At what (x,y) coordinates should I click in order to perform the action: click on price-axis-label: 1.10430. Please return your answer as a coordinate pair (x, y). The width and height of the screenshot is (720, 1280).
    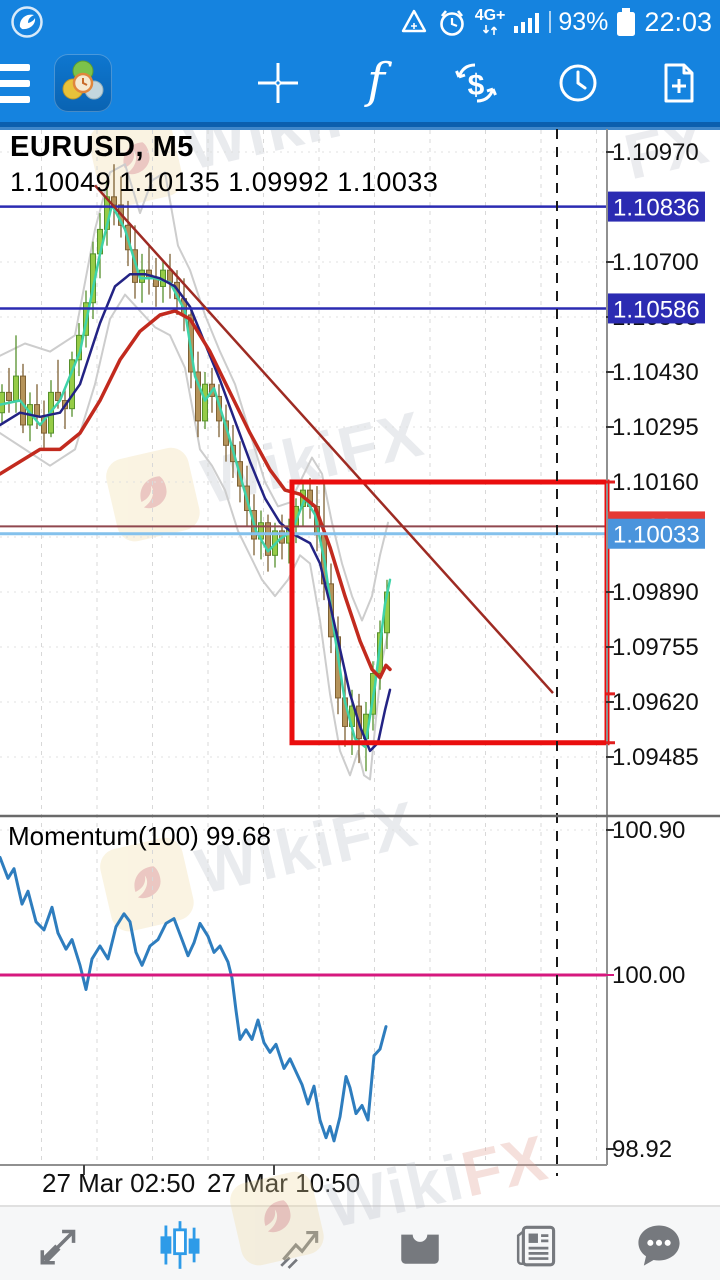
    Looking at the image, I should click on (655, 372).